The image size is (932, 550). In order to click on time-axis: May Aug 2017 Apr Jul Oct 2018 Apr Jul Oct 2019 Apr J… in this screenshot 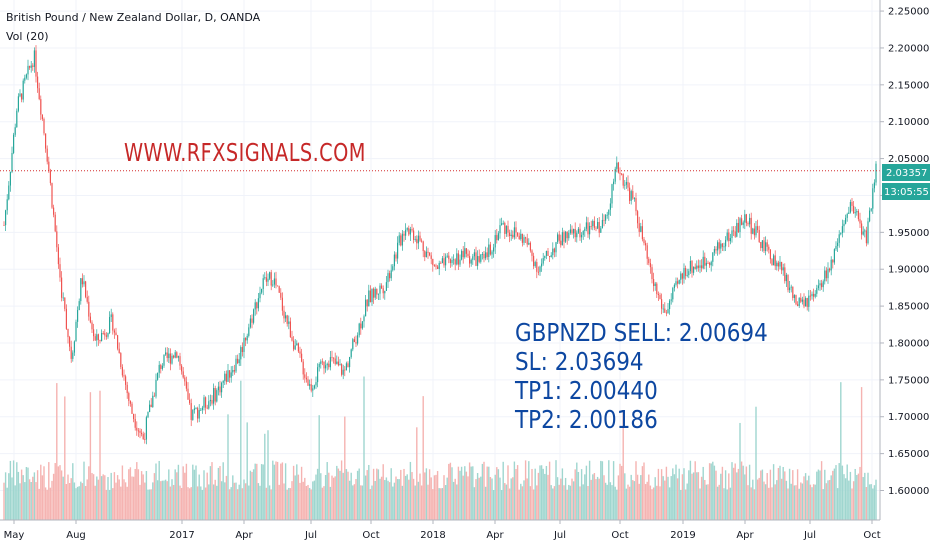, I will do `click(442, 530)`.